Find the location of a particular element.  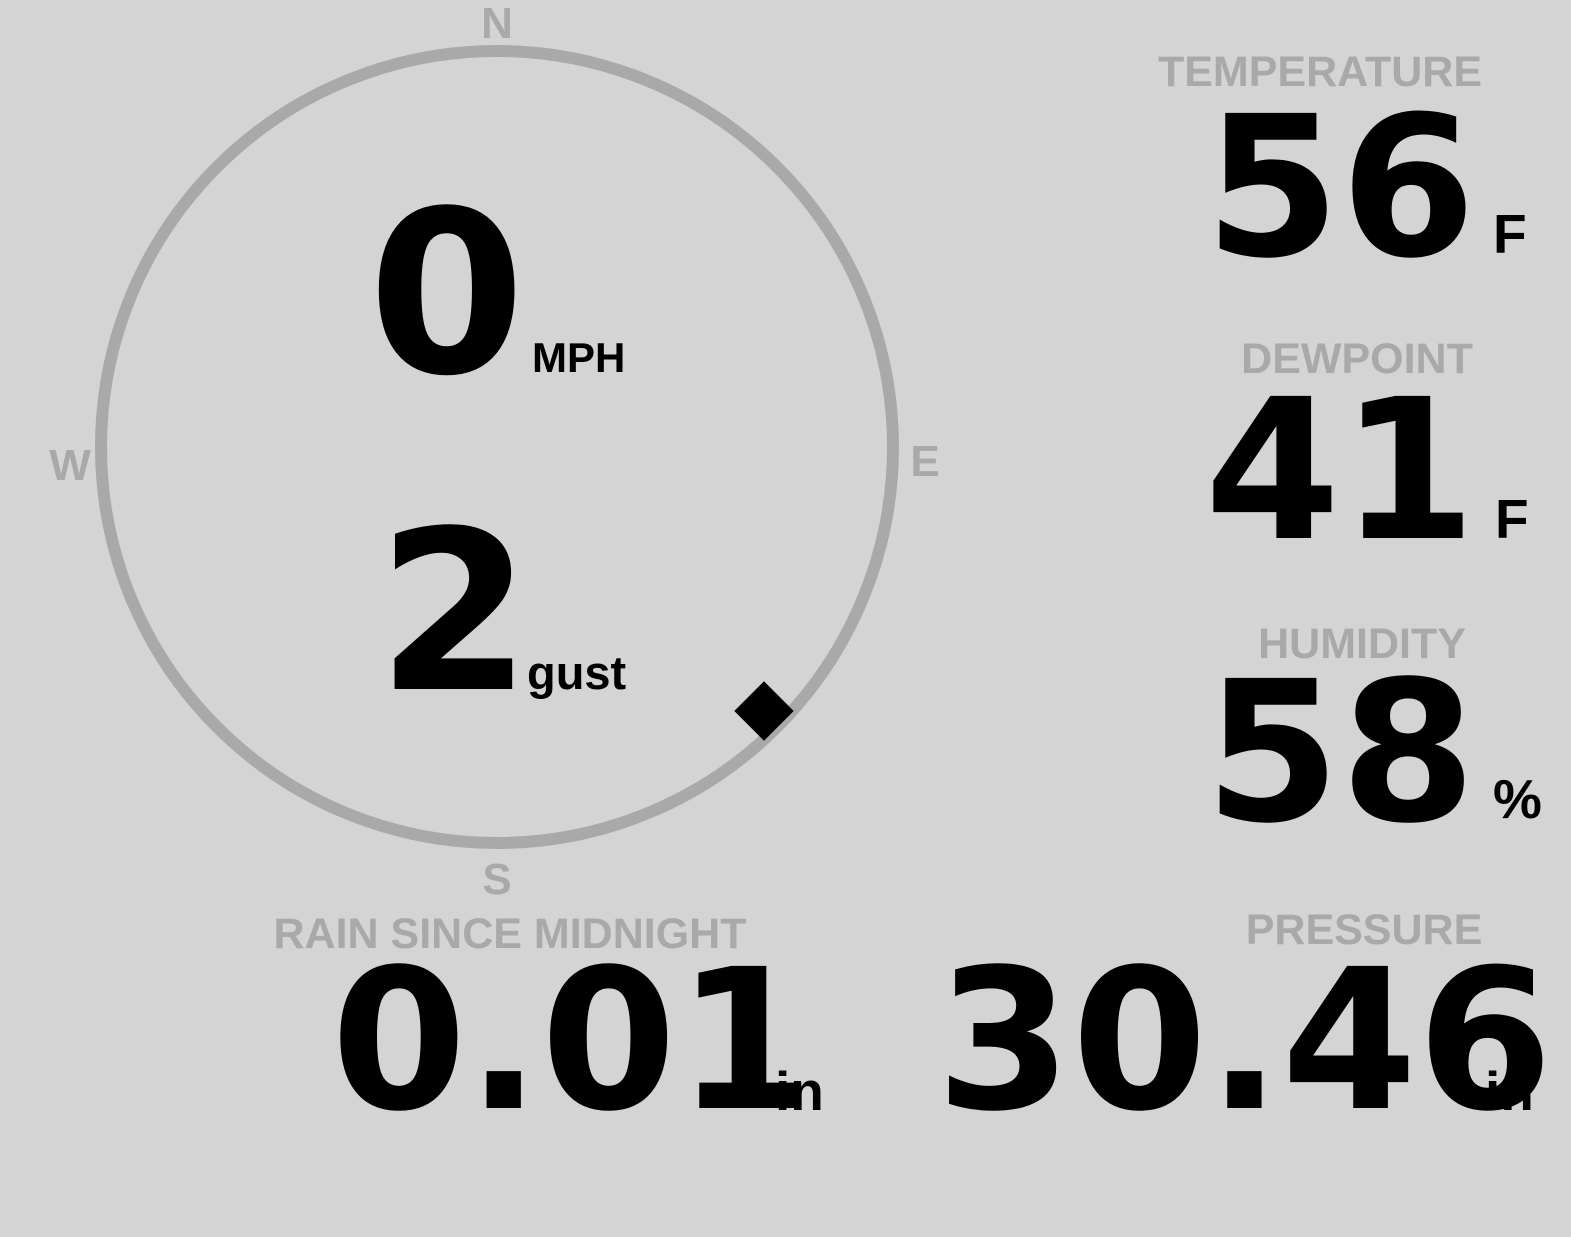

dewpoint-unit: F is located at coordinates (1512, 519).